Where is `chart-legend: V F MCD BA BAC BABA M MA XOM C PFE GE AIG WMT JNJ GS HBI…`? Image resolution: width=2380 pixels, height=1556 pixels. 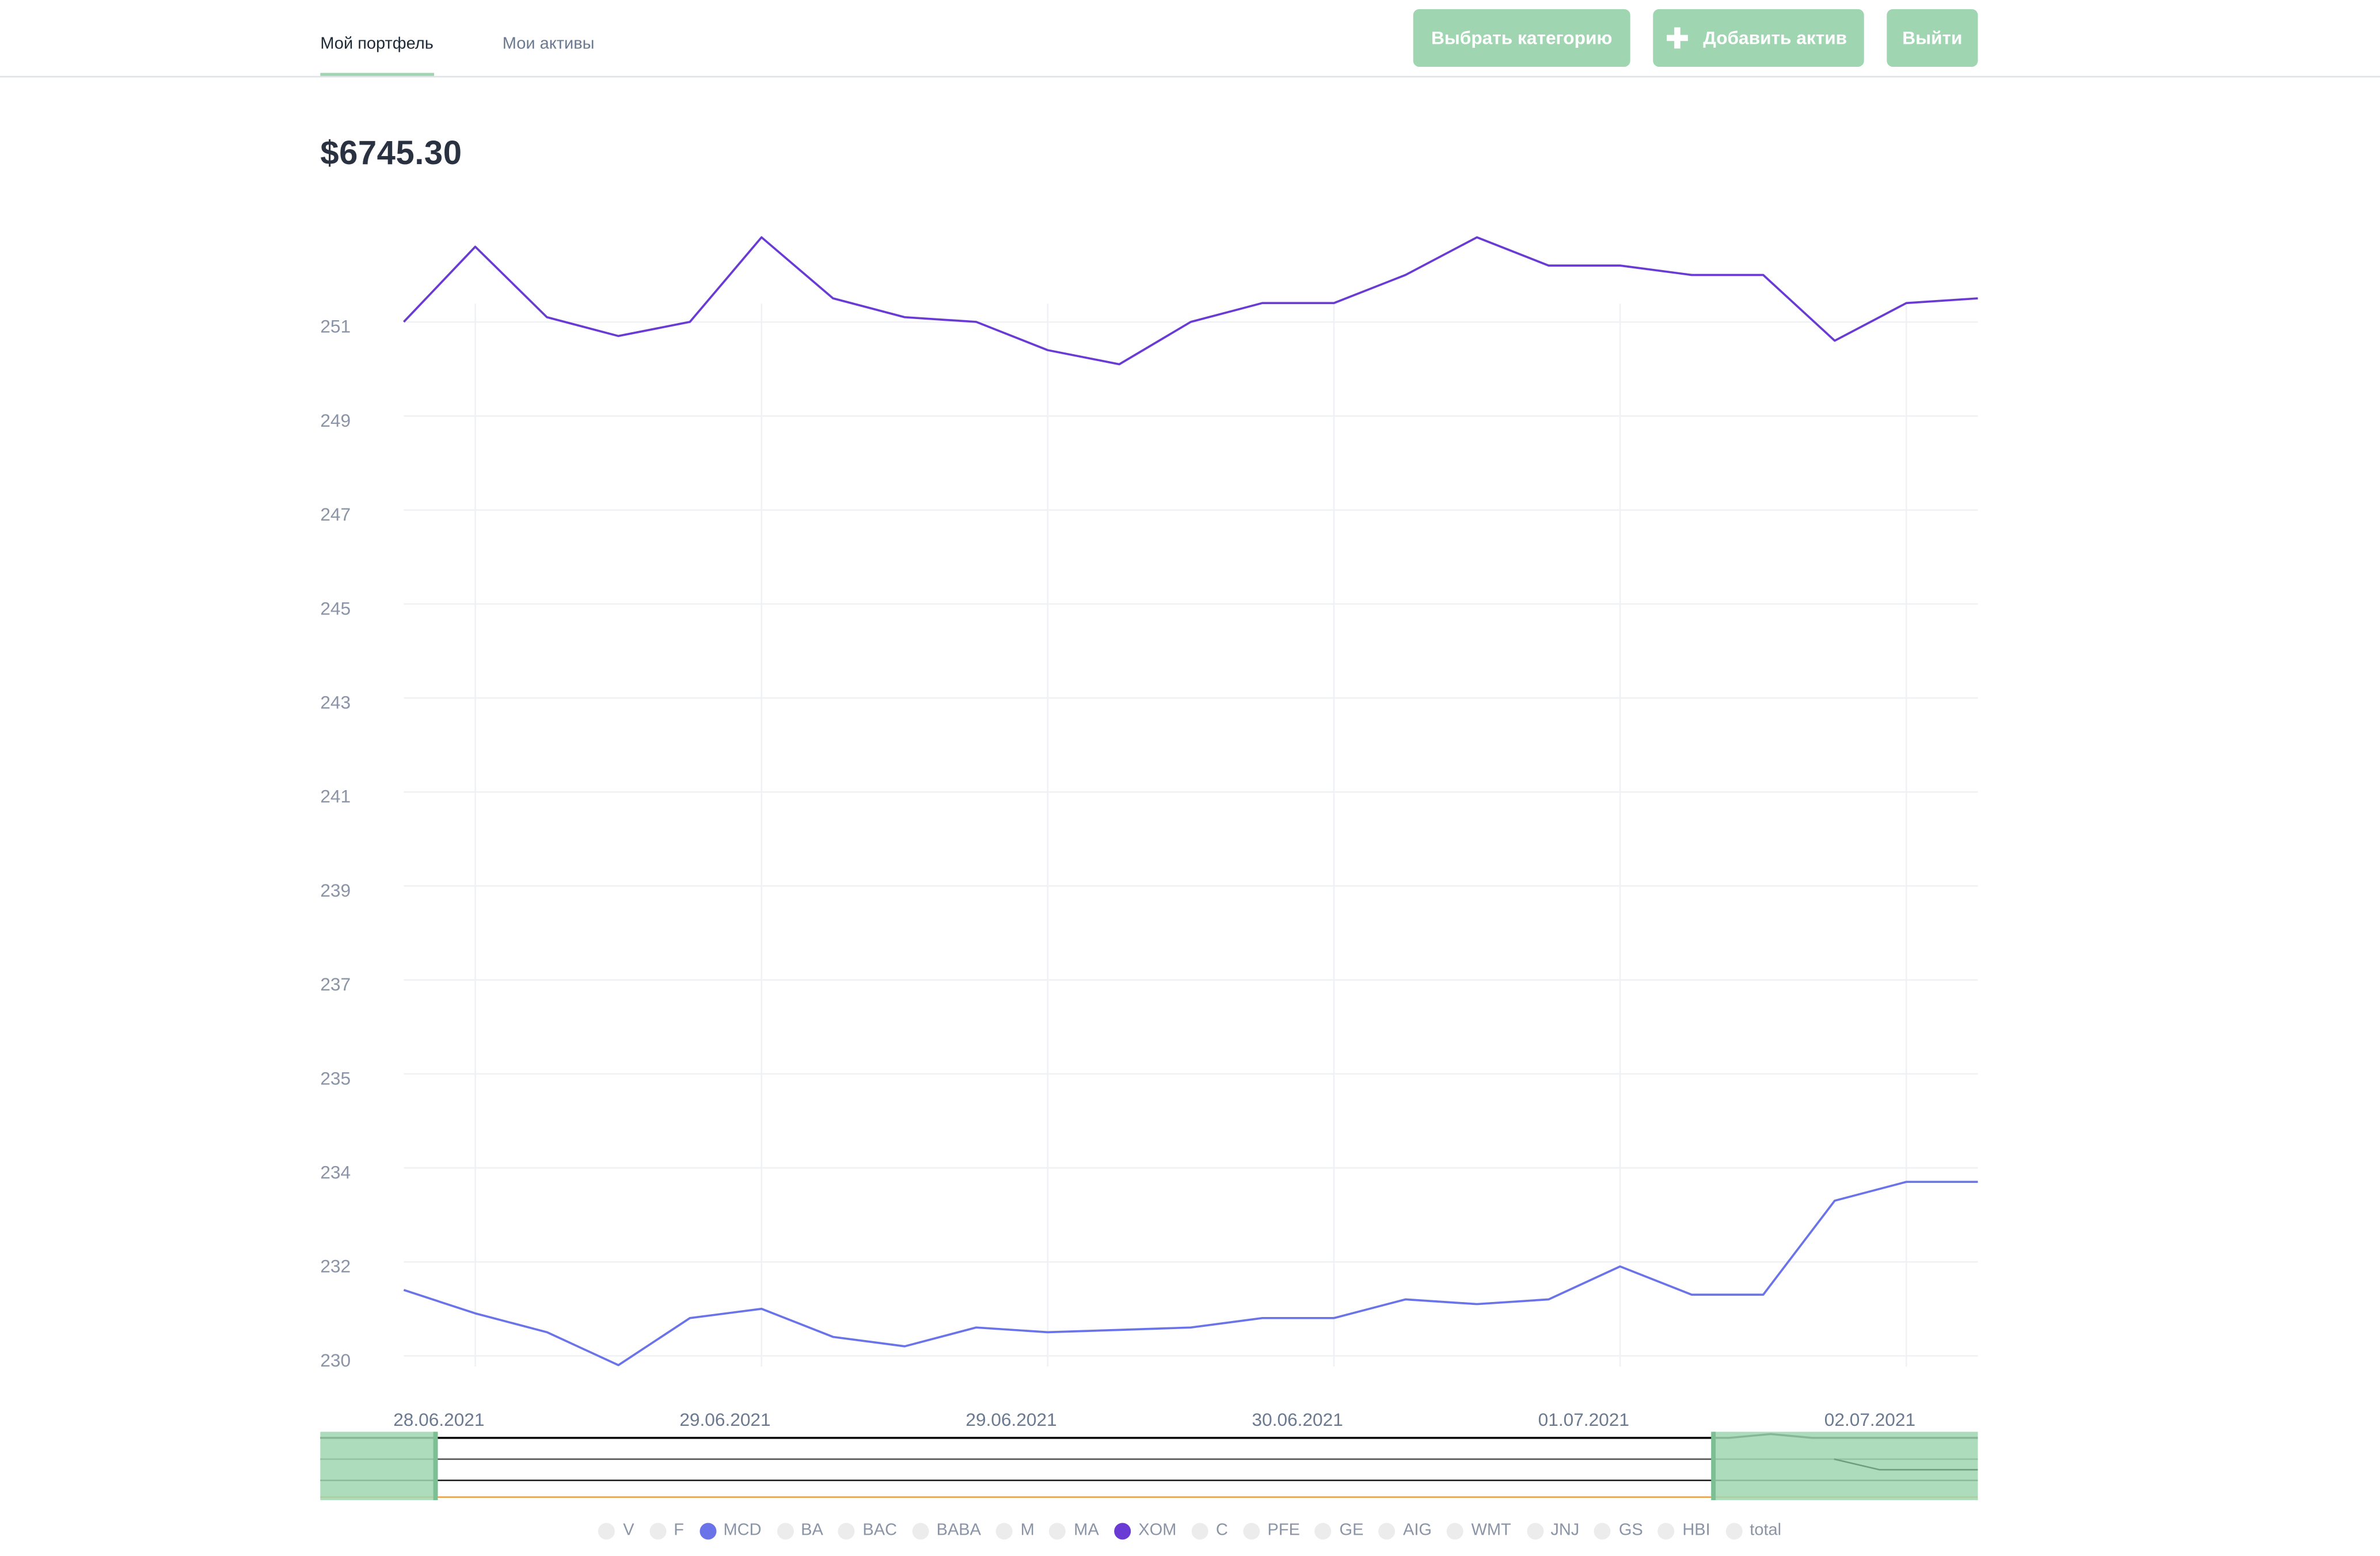
chart-legend: V F MCD BA BAC BABA M MA XOM C PFE GE AIG WMT JNJ GS HBI… is located at coordinates (1190, 1530).